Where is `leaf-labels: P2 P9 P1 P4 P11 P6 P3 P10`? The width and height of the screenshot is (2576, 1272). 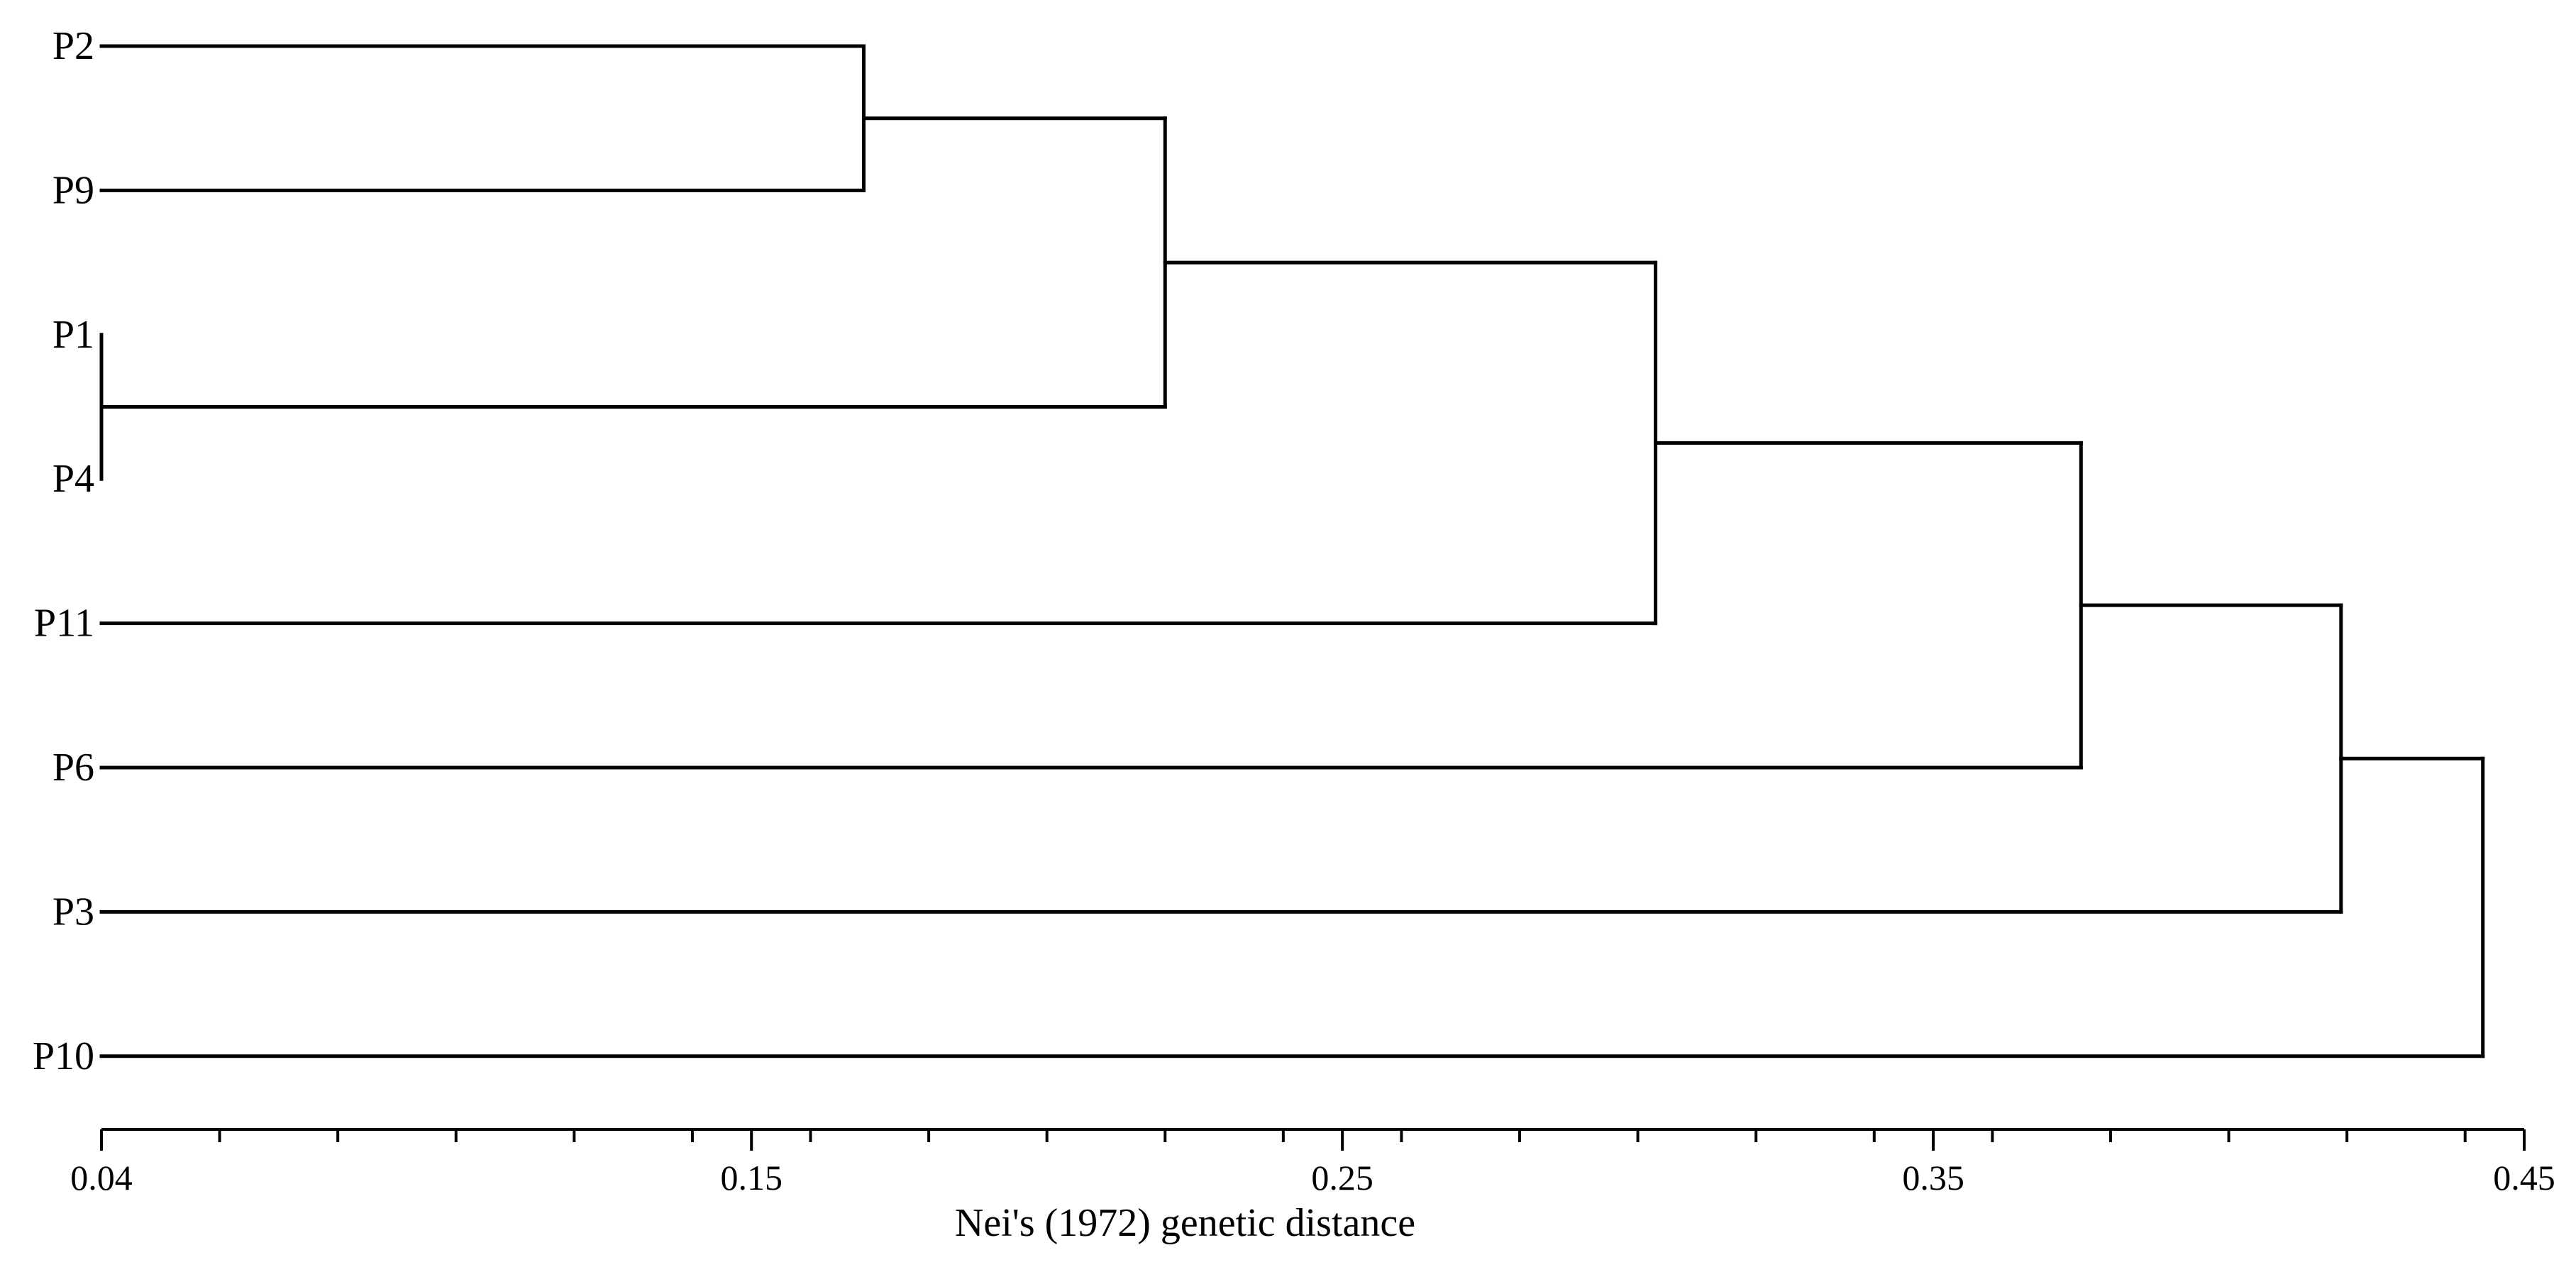
leaf-labels: P2 P9 P1 P4 P11 P6 P3 P10 is located at coordinates (63, 551).